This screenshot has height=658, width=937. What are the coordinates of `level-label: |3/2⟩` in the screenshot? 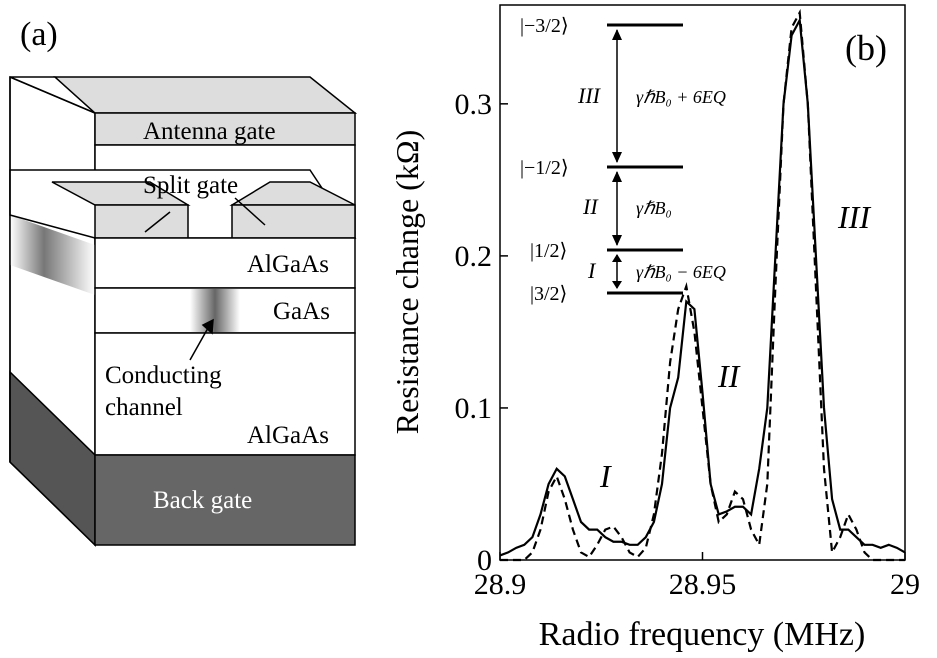 It's located at (548, 294).